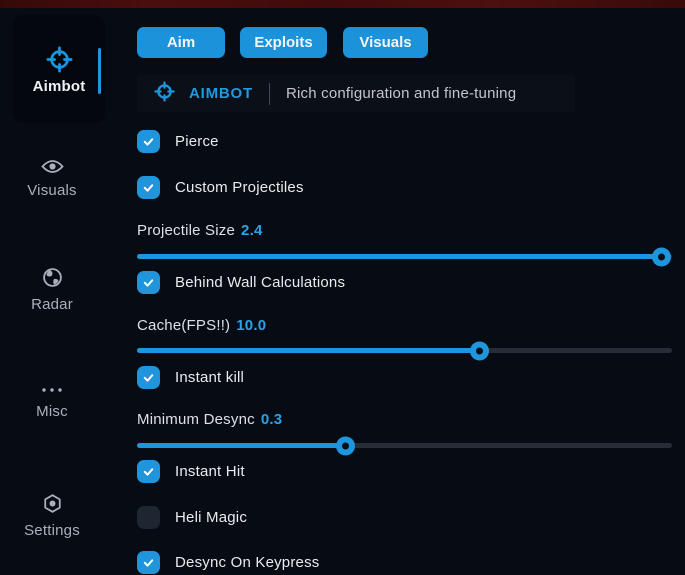 Image resolution: width=685 pixels, height=575 pixels. I want to click on section-title: AIMBOT, so click(221, 93).